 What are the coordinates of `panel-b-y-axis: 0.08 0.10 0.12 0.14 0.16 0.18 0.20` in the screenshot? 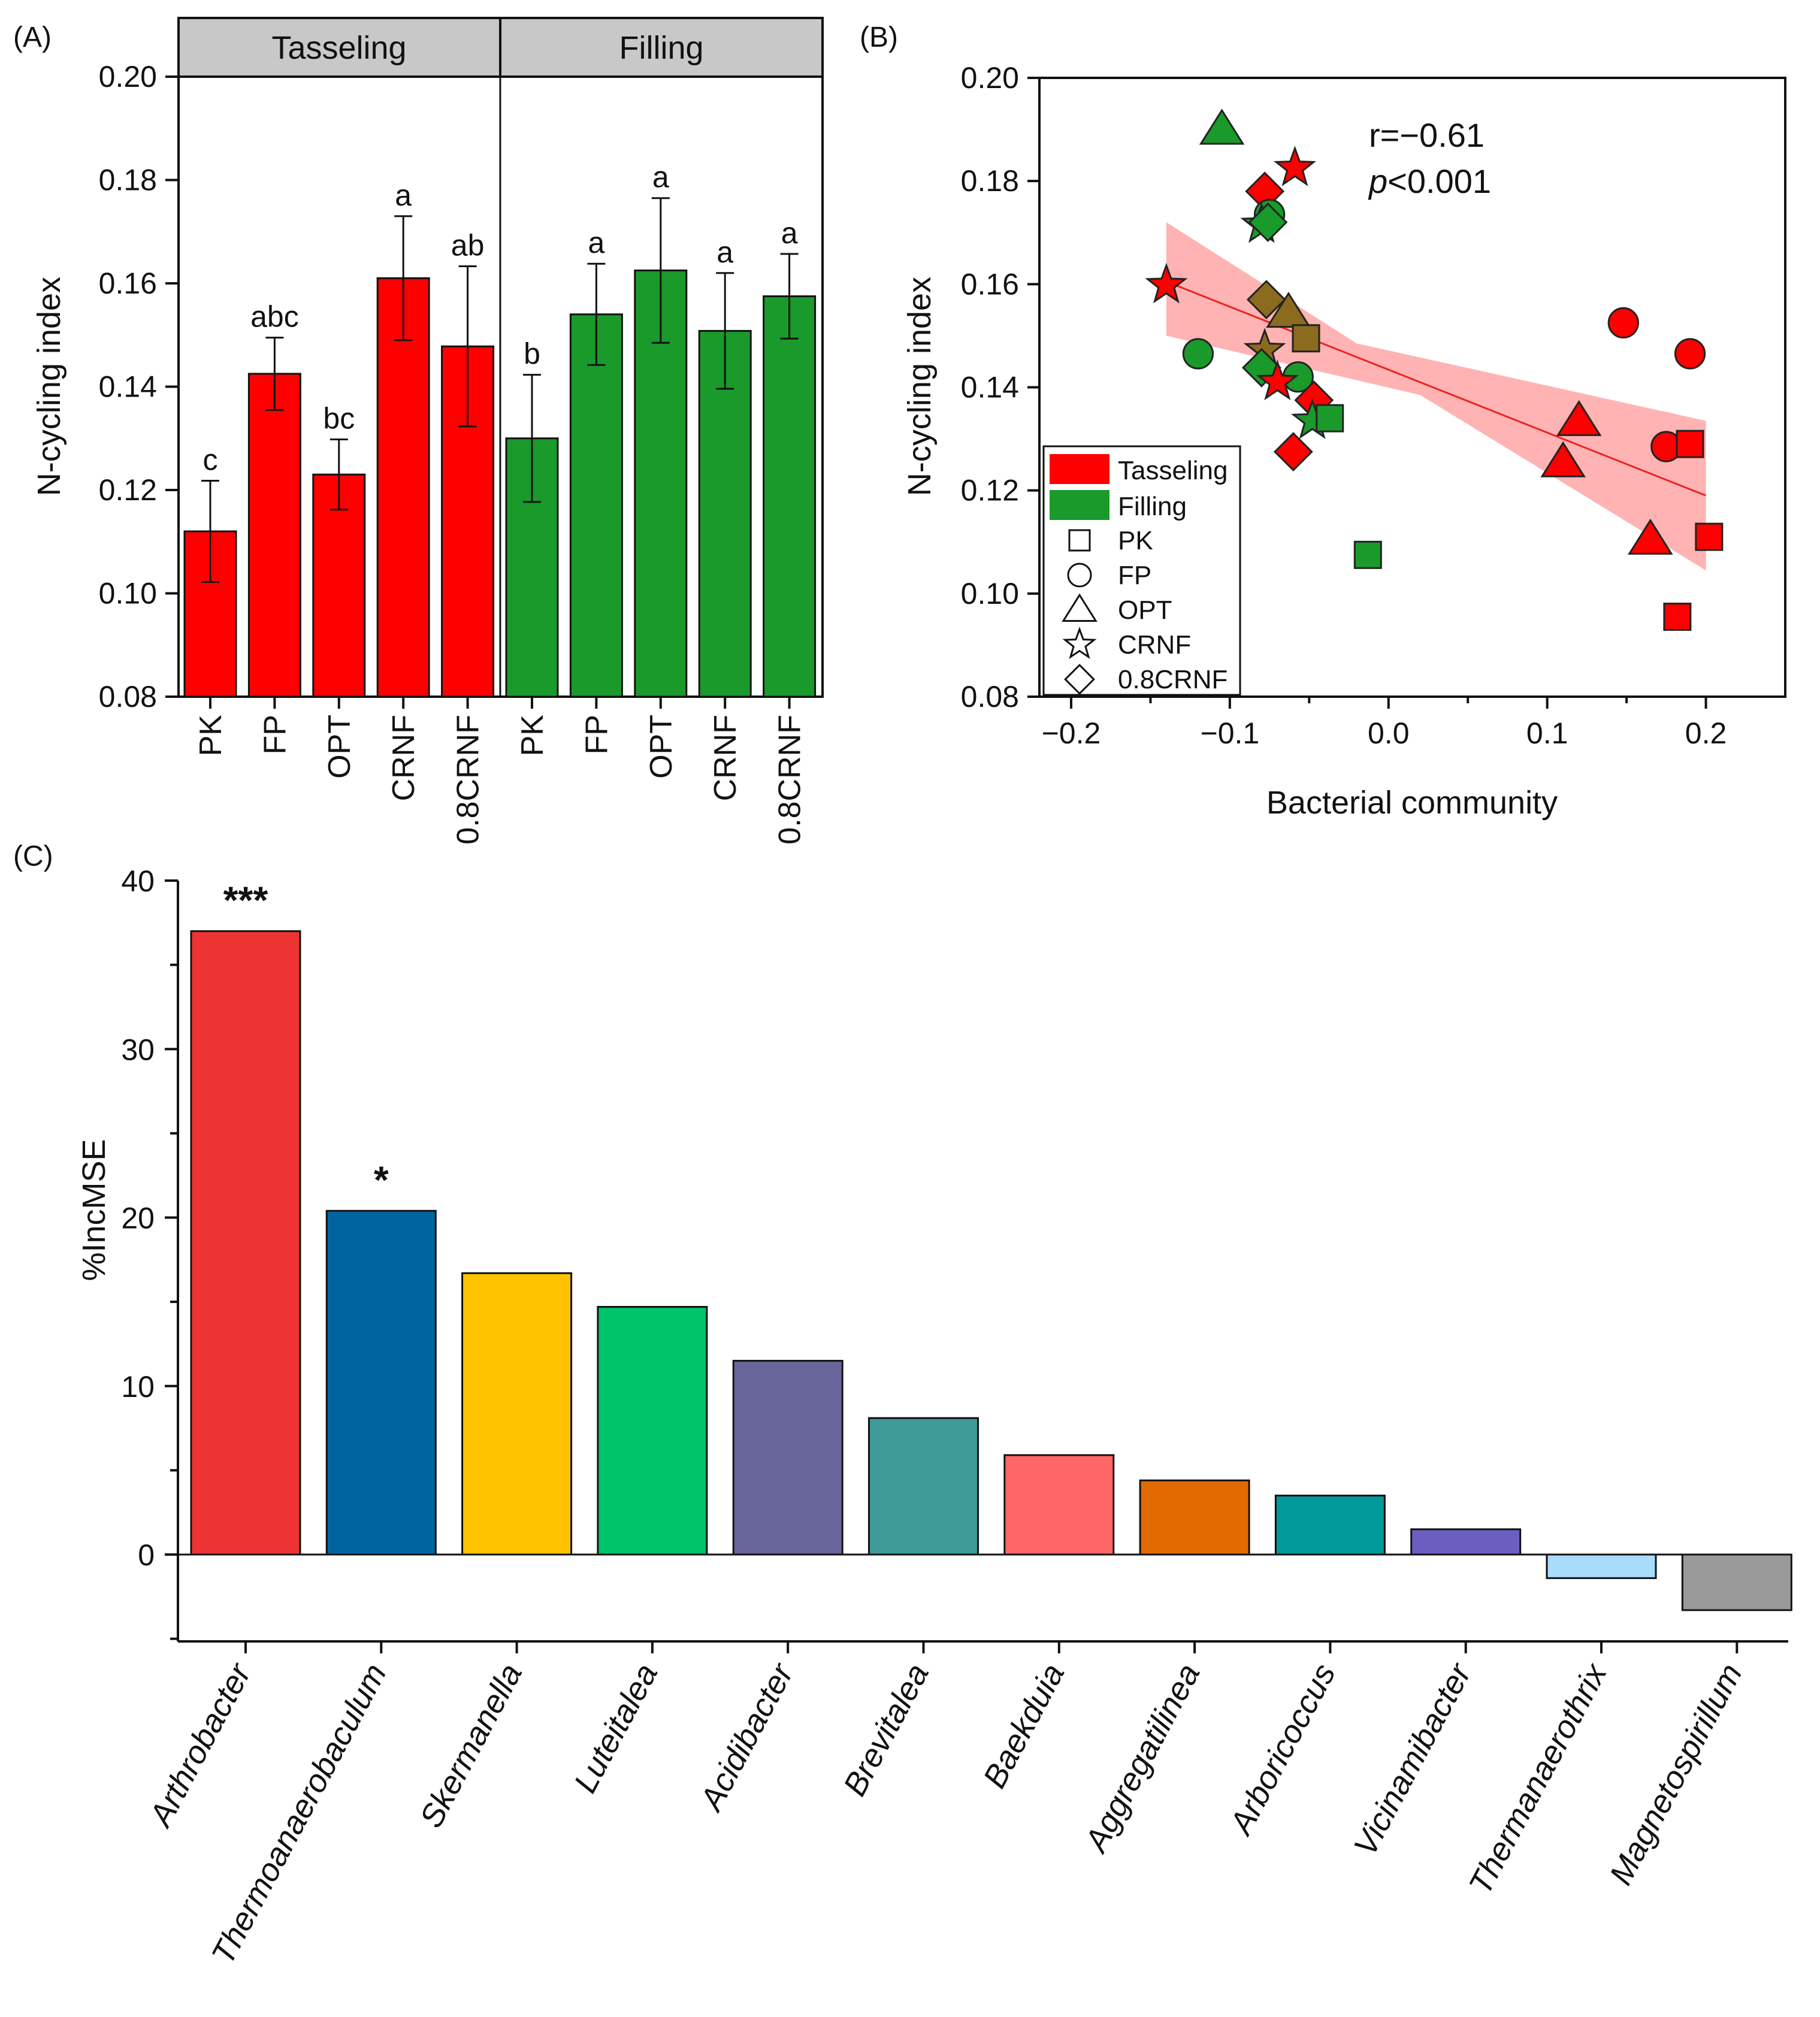 It's located at (1000, 387).